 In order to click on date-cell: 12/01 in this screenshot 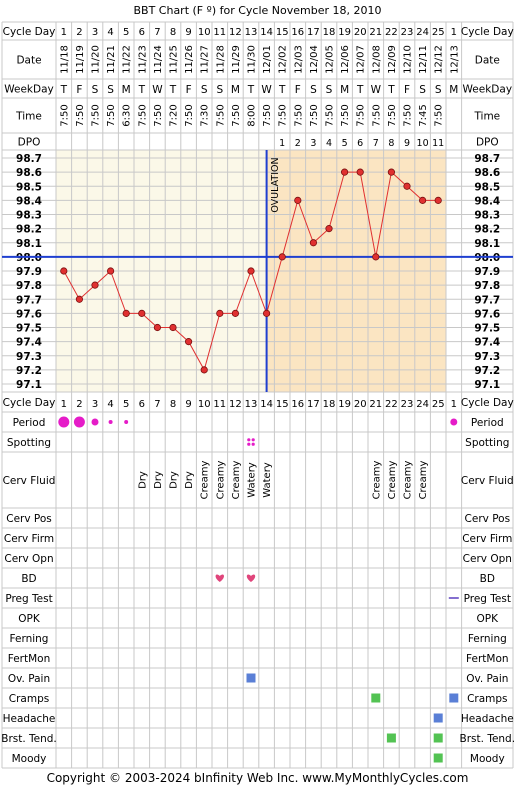, I will do `click(267, 59)`.